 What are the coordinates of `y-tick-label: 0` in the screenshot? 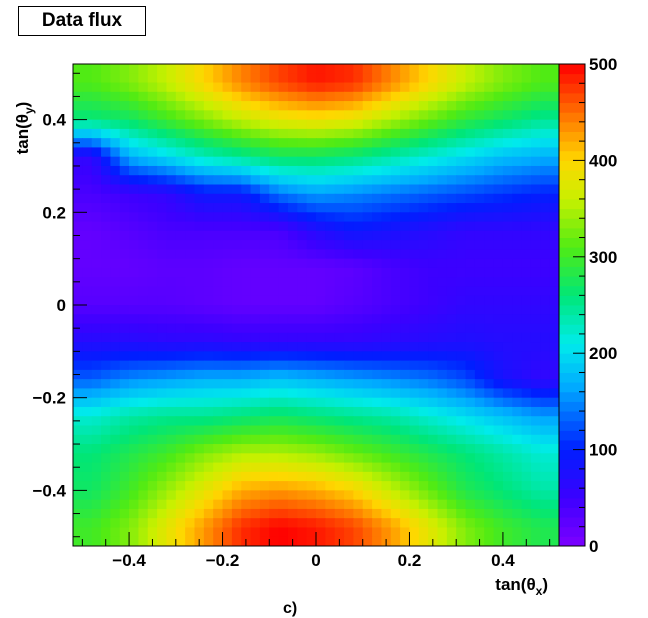 It's located at (61, 305).